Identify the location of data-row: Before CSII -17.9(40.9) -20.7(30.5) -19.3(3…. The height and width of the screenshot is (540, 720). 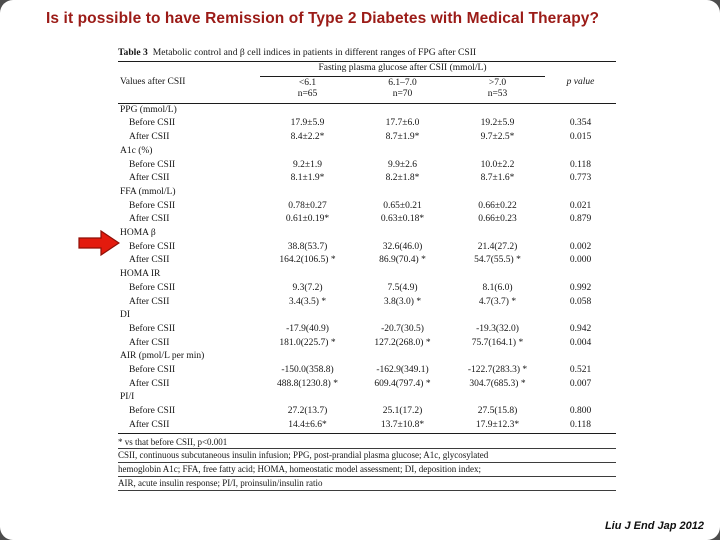
(367, 330).